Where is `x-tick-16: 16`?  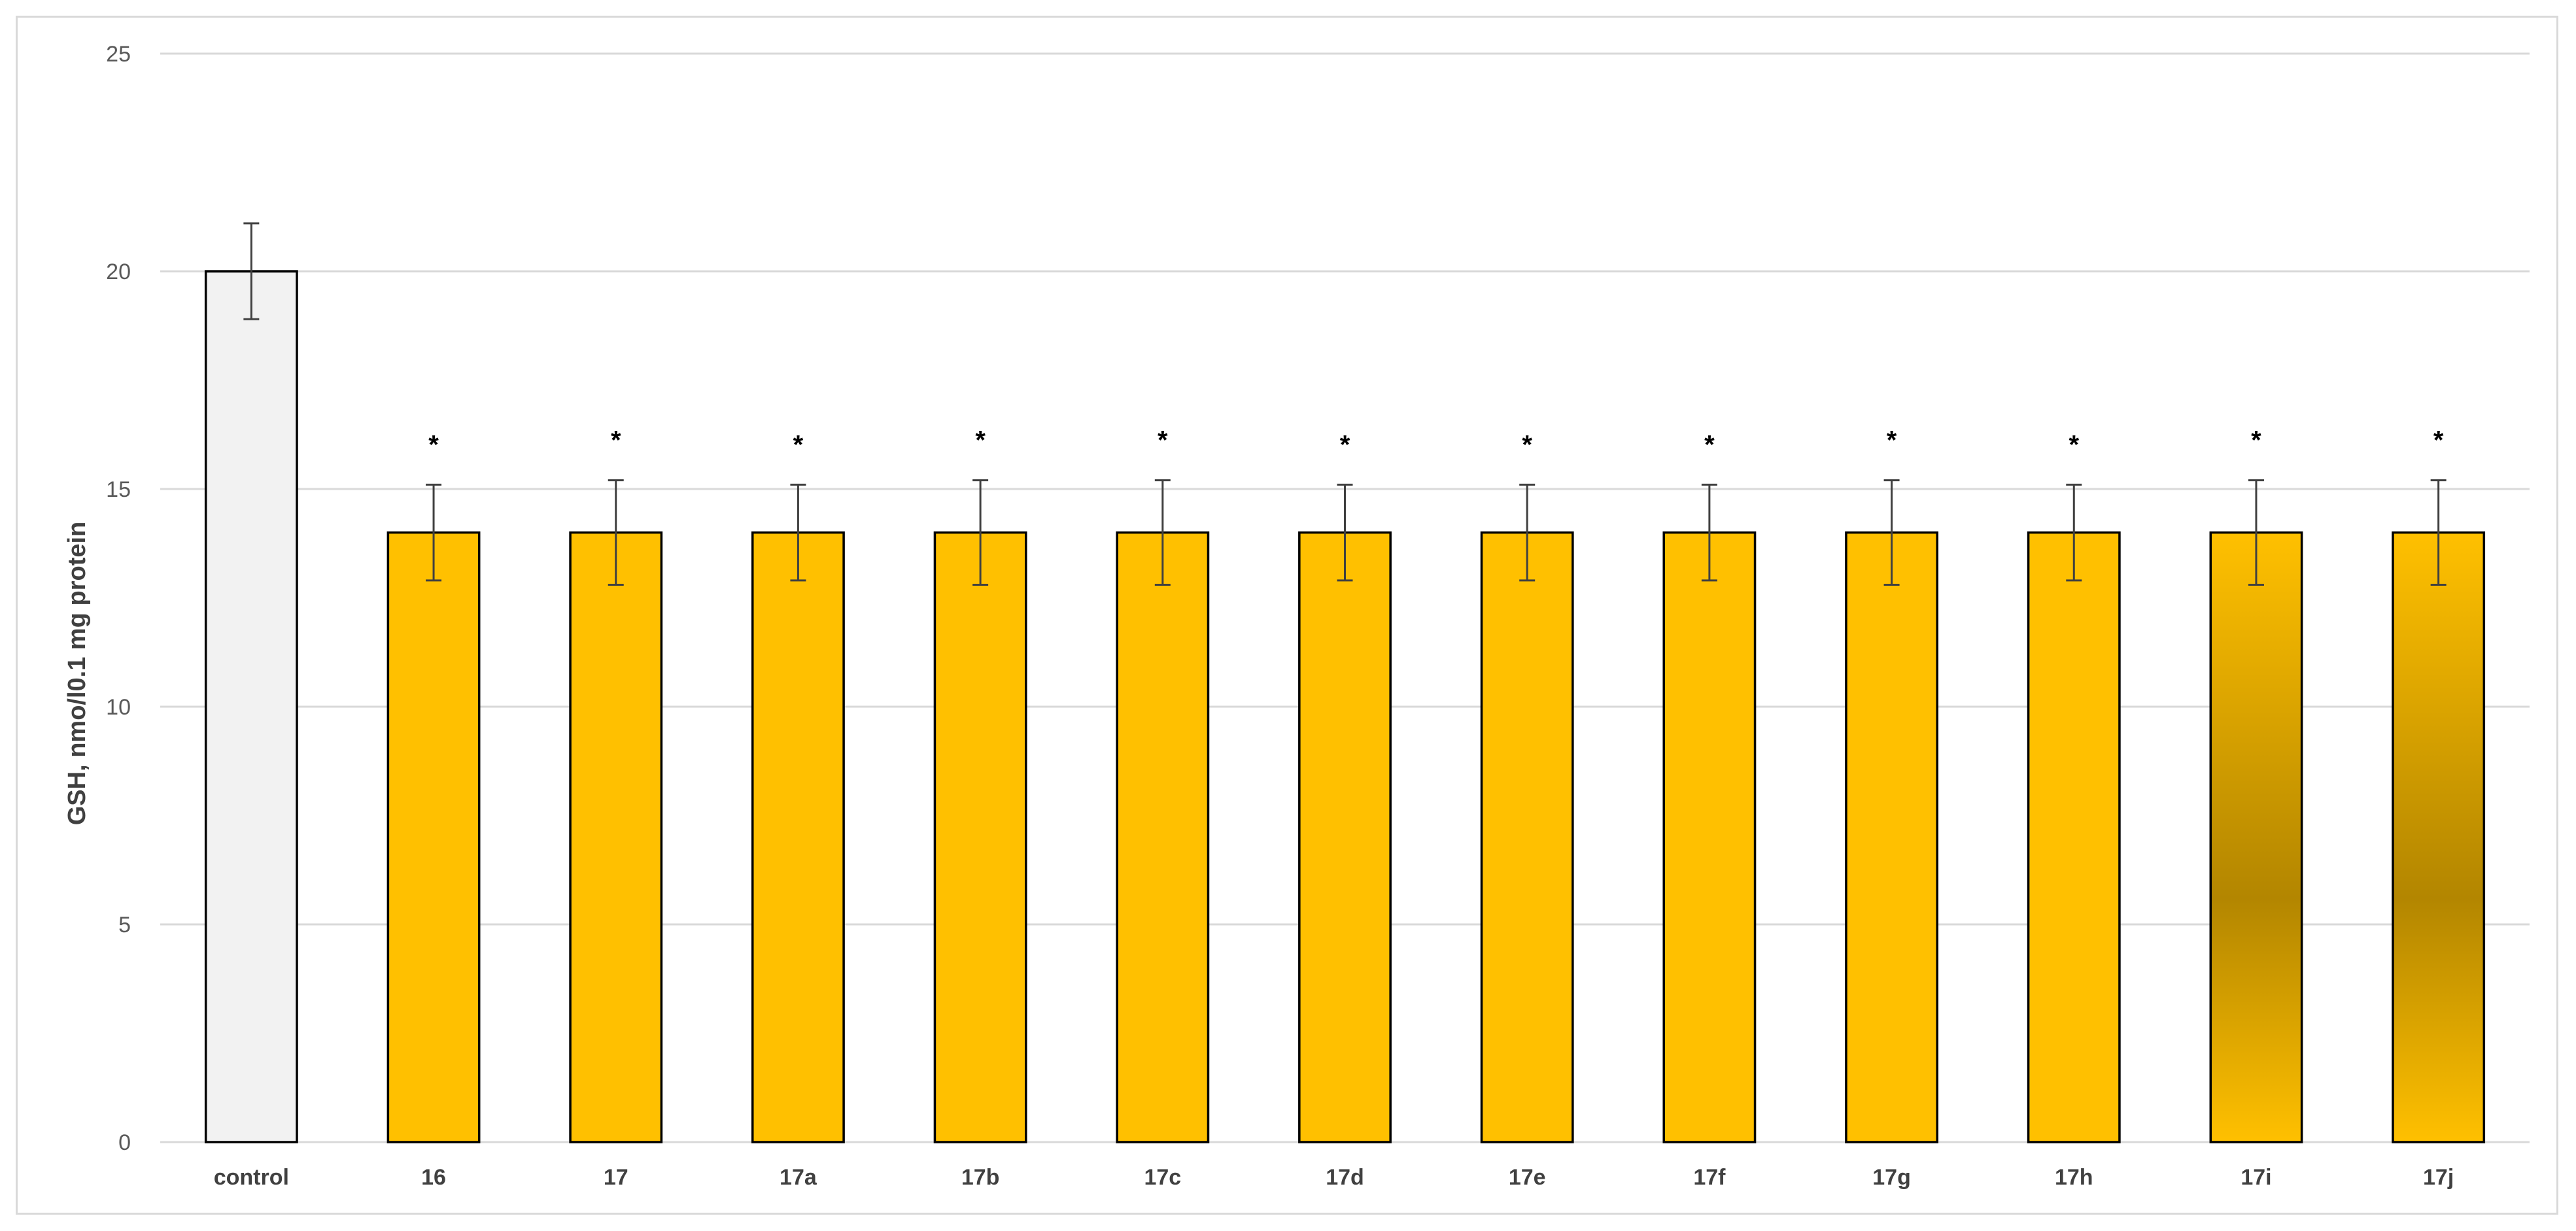
x-tick-16: 16 is located at coordinates (434, 1177).